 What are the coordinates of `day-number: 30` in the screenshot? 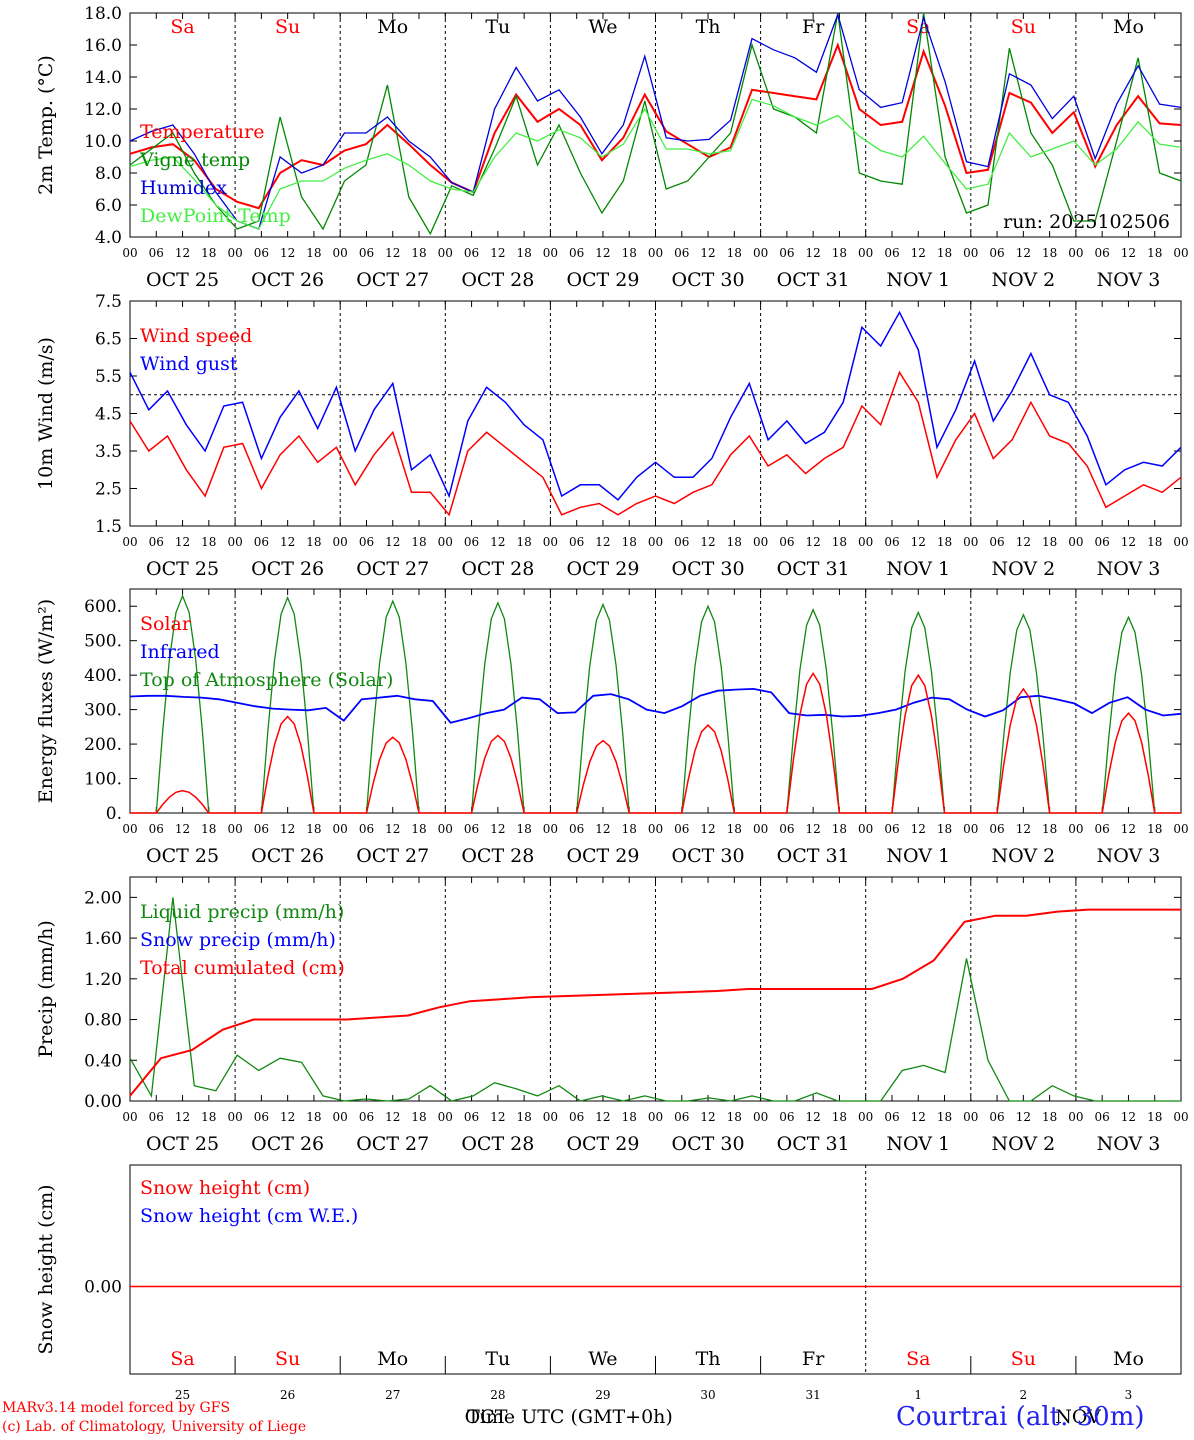 It's located at (707, 1395).